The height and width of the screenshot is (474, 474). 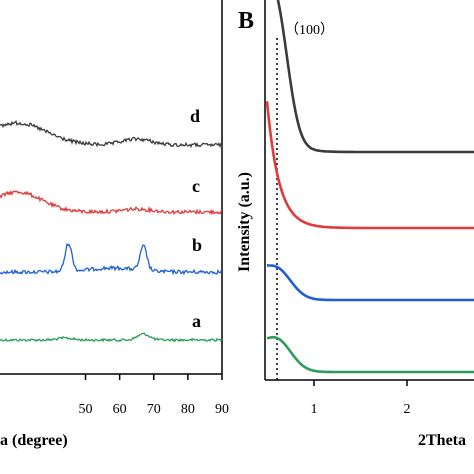 What do you see at coordinates (244, 222) in the screenshot?
I see `panel-b-y-axis-label: Intensity (a.u.)` at bounding box center [244, 222].